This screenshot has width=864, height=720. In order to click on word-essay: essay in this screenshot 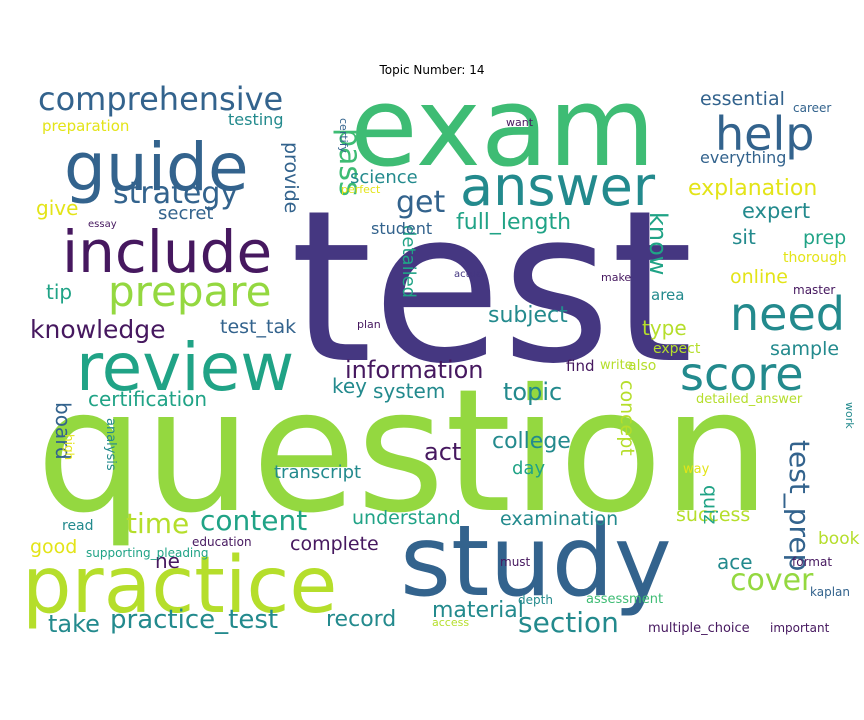, I will do `click(102, 224)`.